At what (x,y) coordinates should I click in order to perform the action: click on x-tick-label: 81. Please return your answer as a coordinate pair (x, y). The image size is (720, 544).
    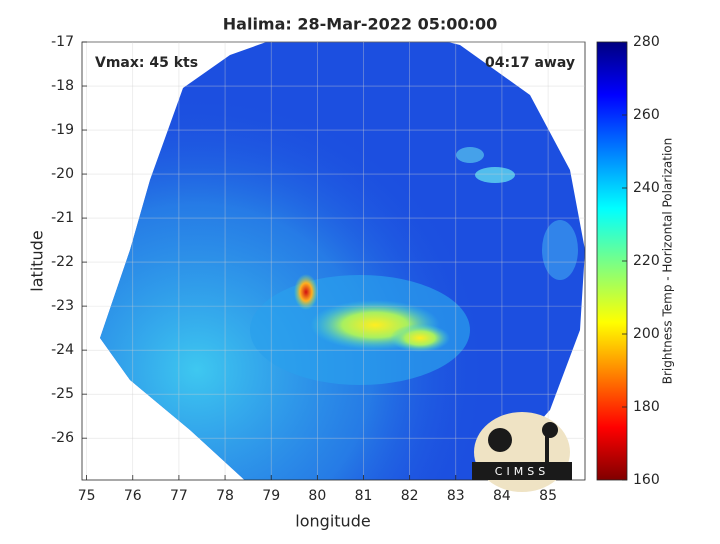
    Looking at the image, I should click on (364, 496).